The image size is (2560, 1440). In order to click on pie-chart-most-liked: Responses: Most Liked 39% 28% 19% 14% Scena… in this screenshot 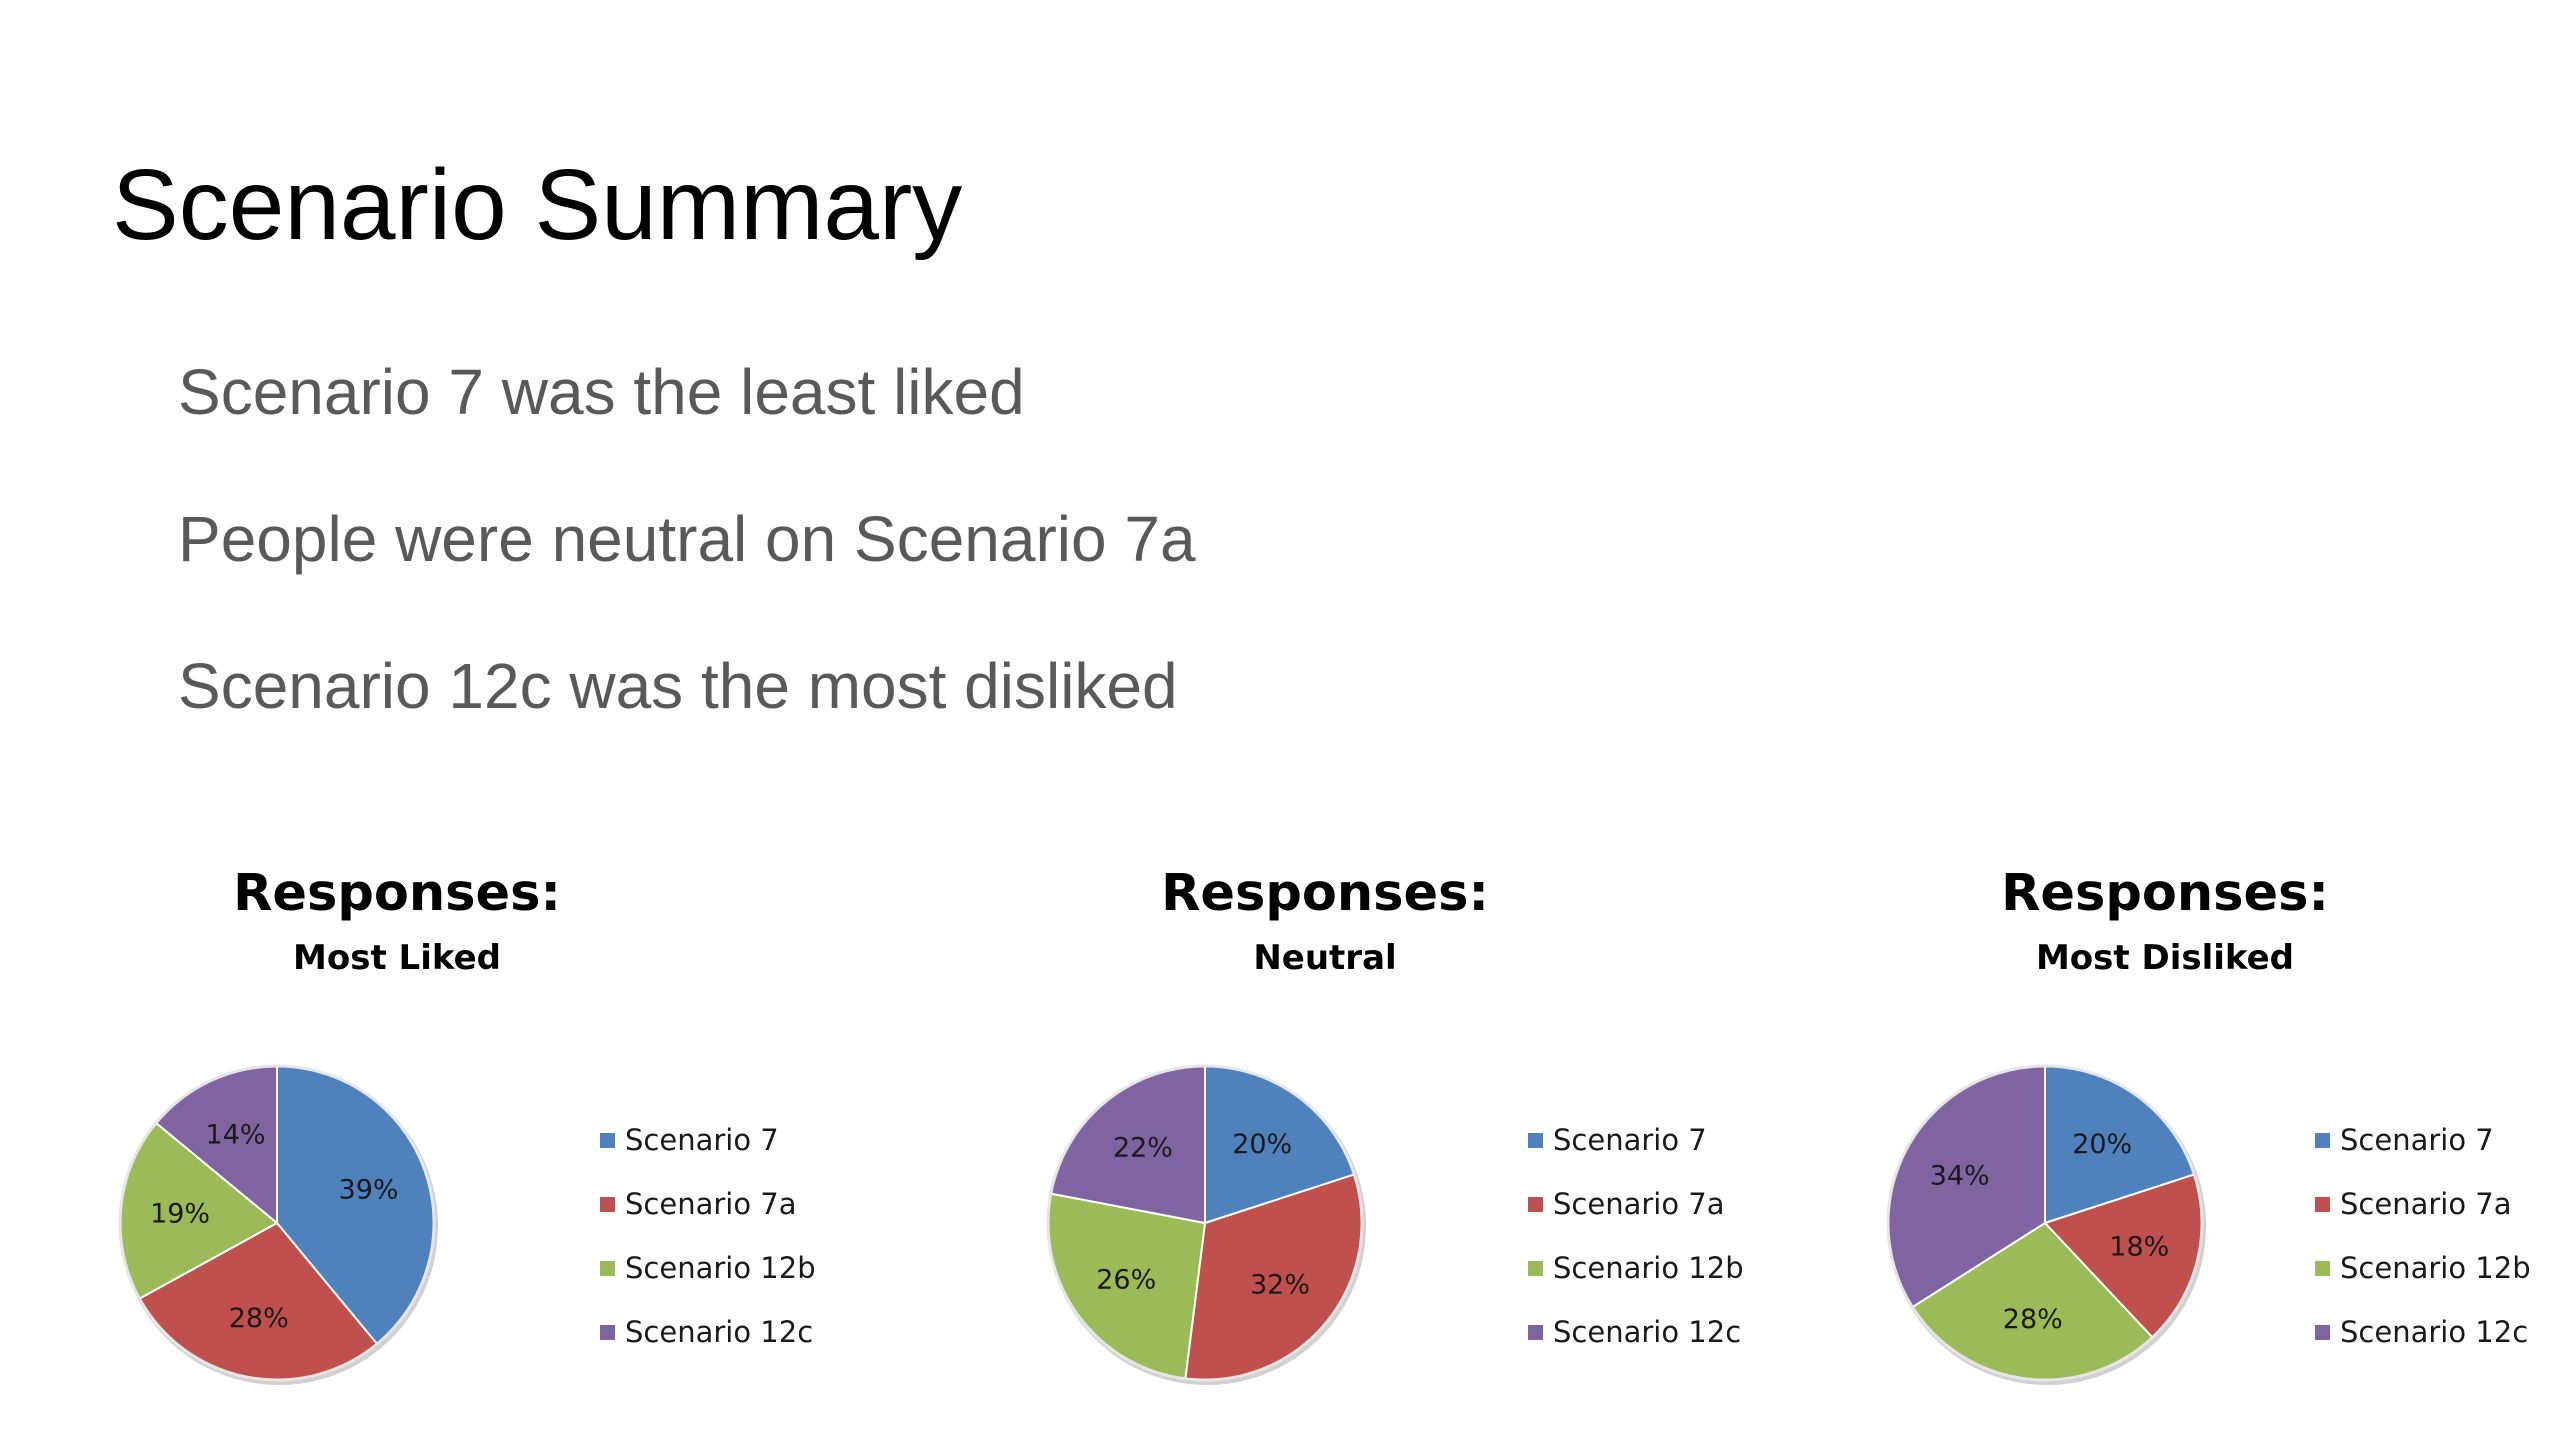, I will do `click(537, 1148)`.